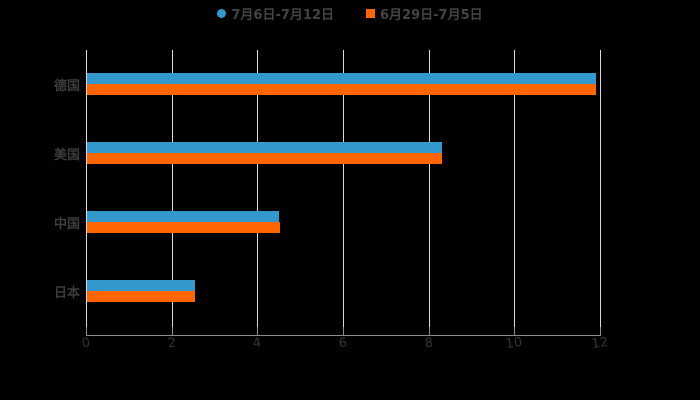  I want to click on legend-circle-icon, so click(222, 13).